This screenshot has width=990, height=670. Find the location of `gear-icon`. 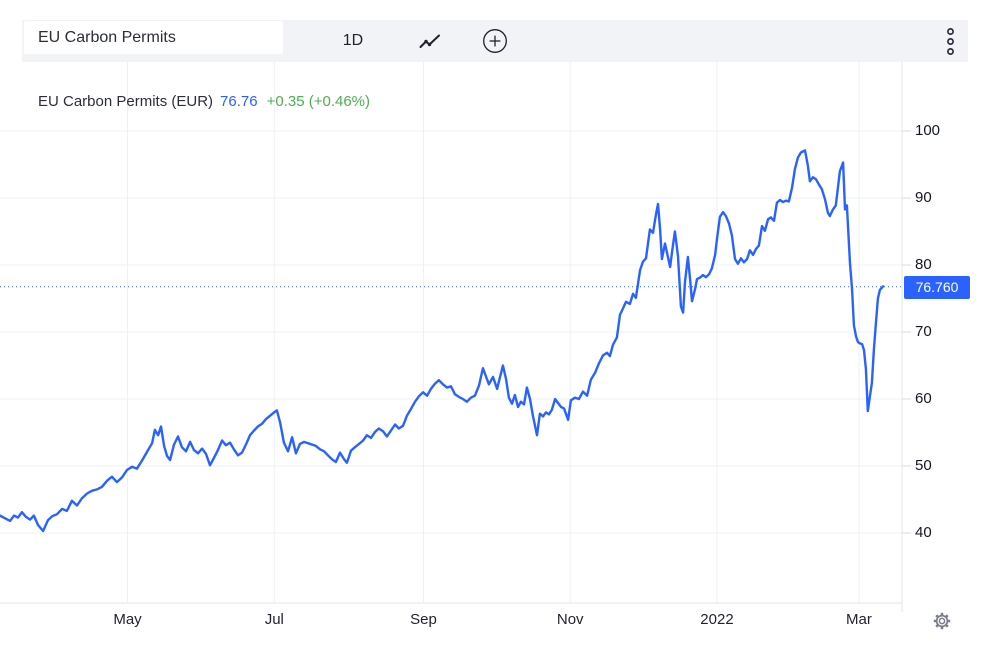

gear-icon is located at coordinates (942, 621).